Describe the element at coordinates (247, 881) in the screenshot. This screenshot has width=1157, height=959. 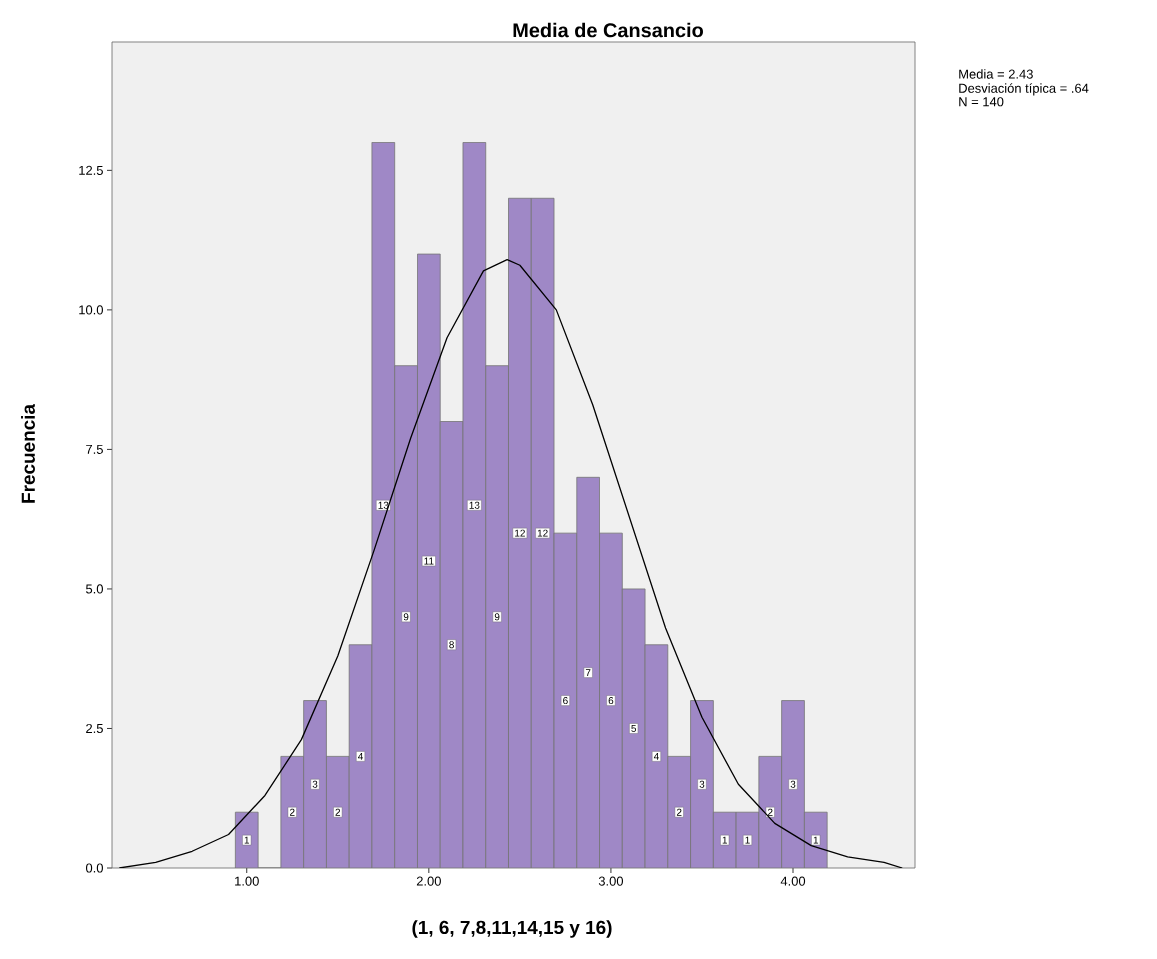
I see `x-tick-label: 1.00` at that location.